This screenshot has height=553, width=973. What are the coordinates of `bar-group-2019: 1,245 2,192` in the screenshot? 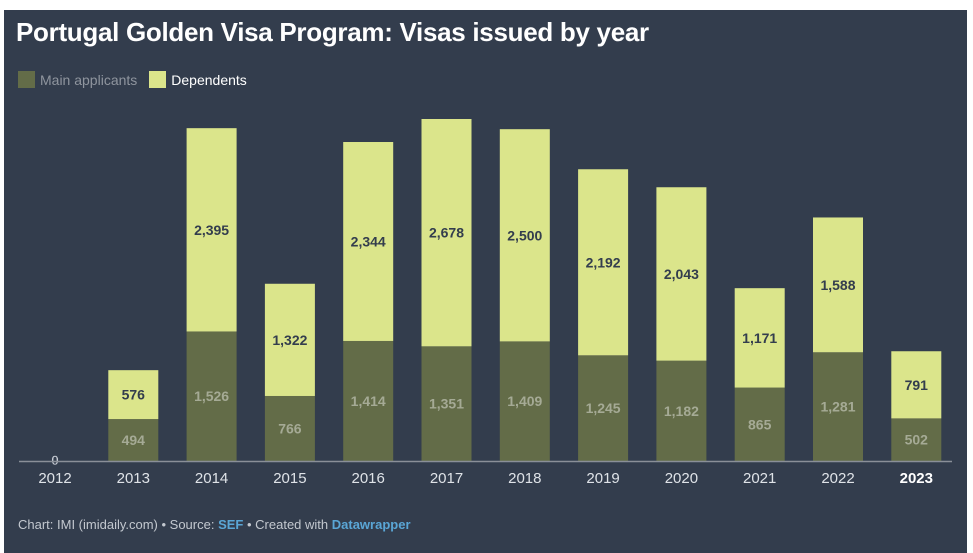 It's located at (603, 315).